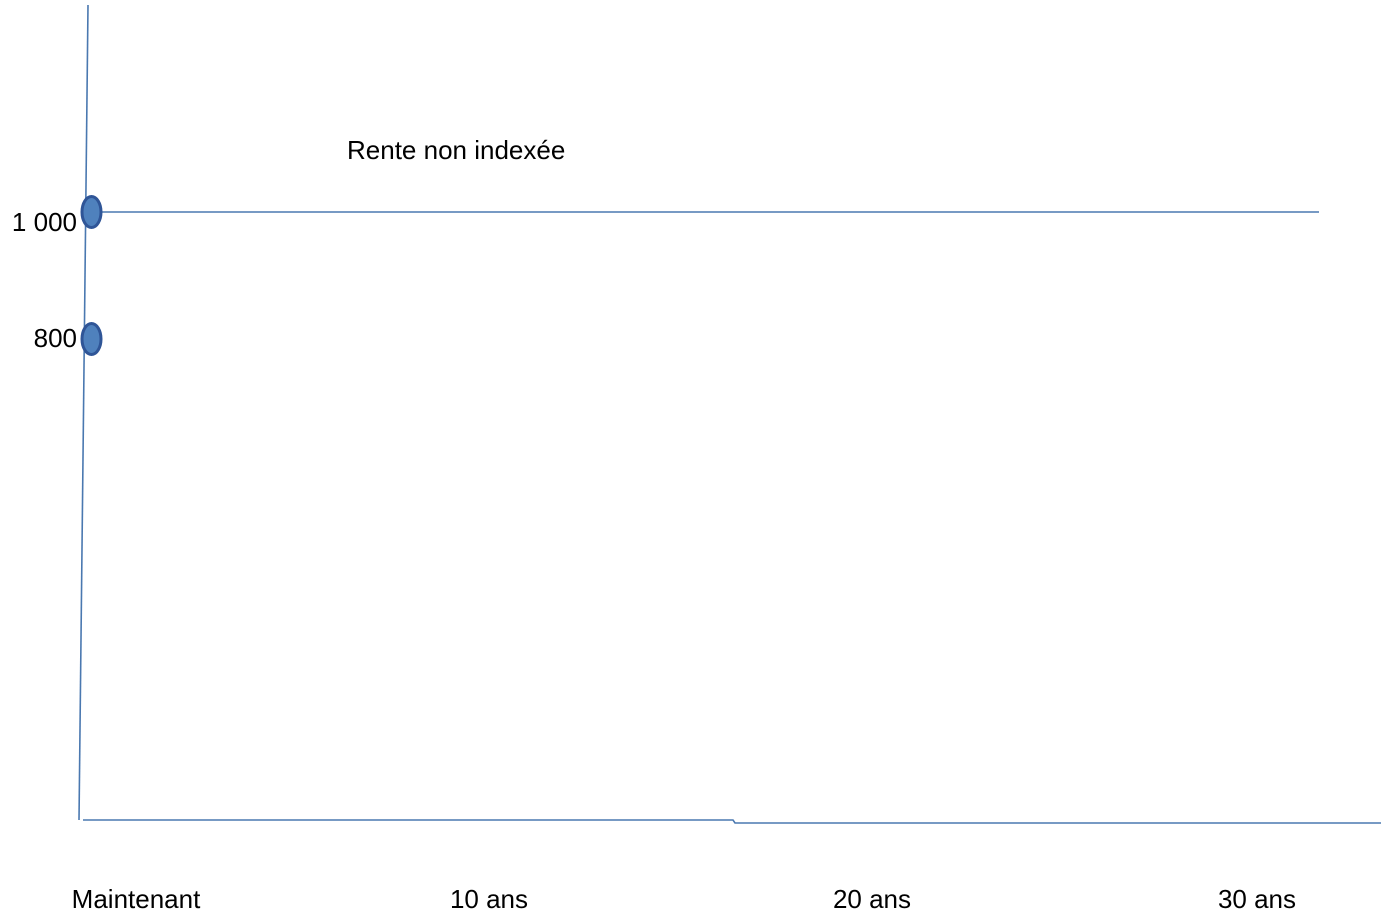 The height and width of the screenshot is (914, 1381). I want to click on x-tick-label-maintenant: Maintenant, so click(136, 899).